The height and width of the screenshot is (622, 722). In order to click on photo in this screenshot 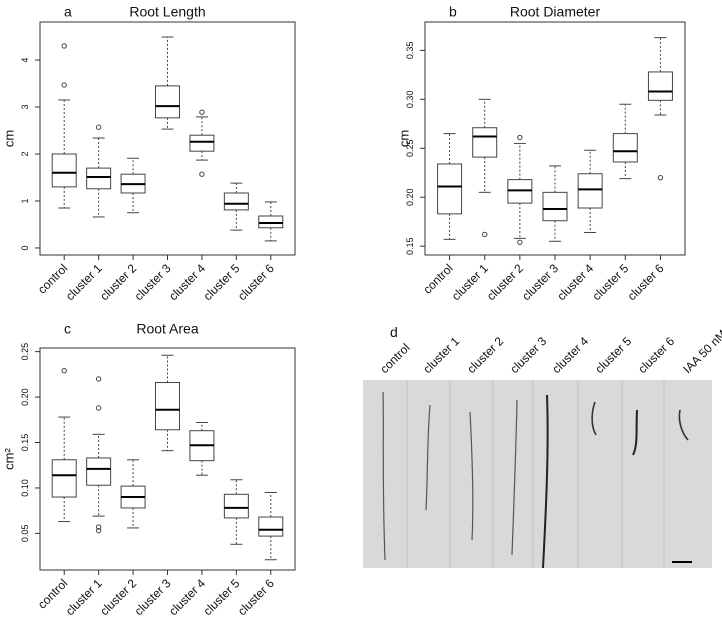, I will do `click(537, 474)`.